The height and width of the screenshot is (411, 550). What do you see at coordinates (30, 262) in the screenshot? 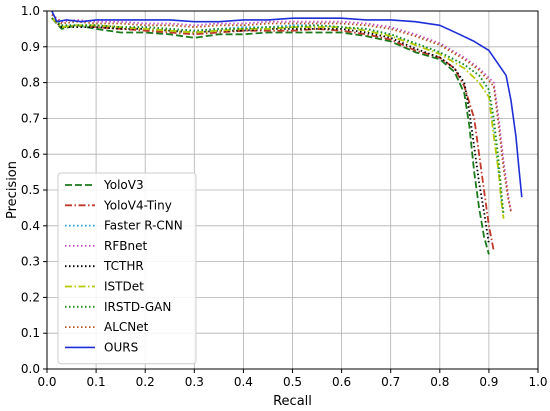
I see `y-tick-label: 0.3` at bounding box center [30, 262].